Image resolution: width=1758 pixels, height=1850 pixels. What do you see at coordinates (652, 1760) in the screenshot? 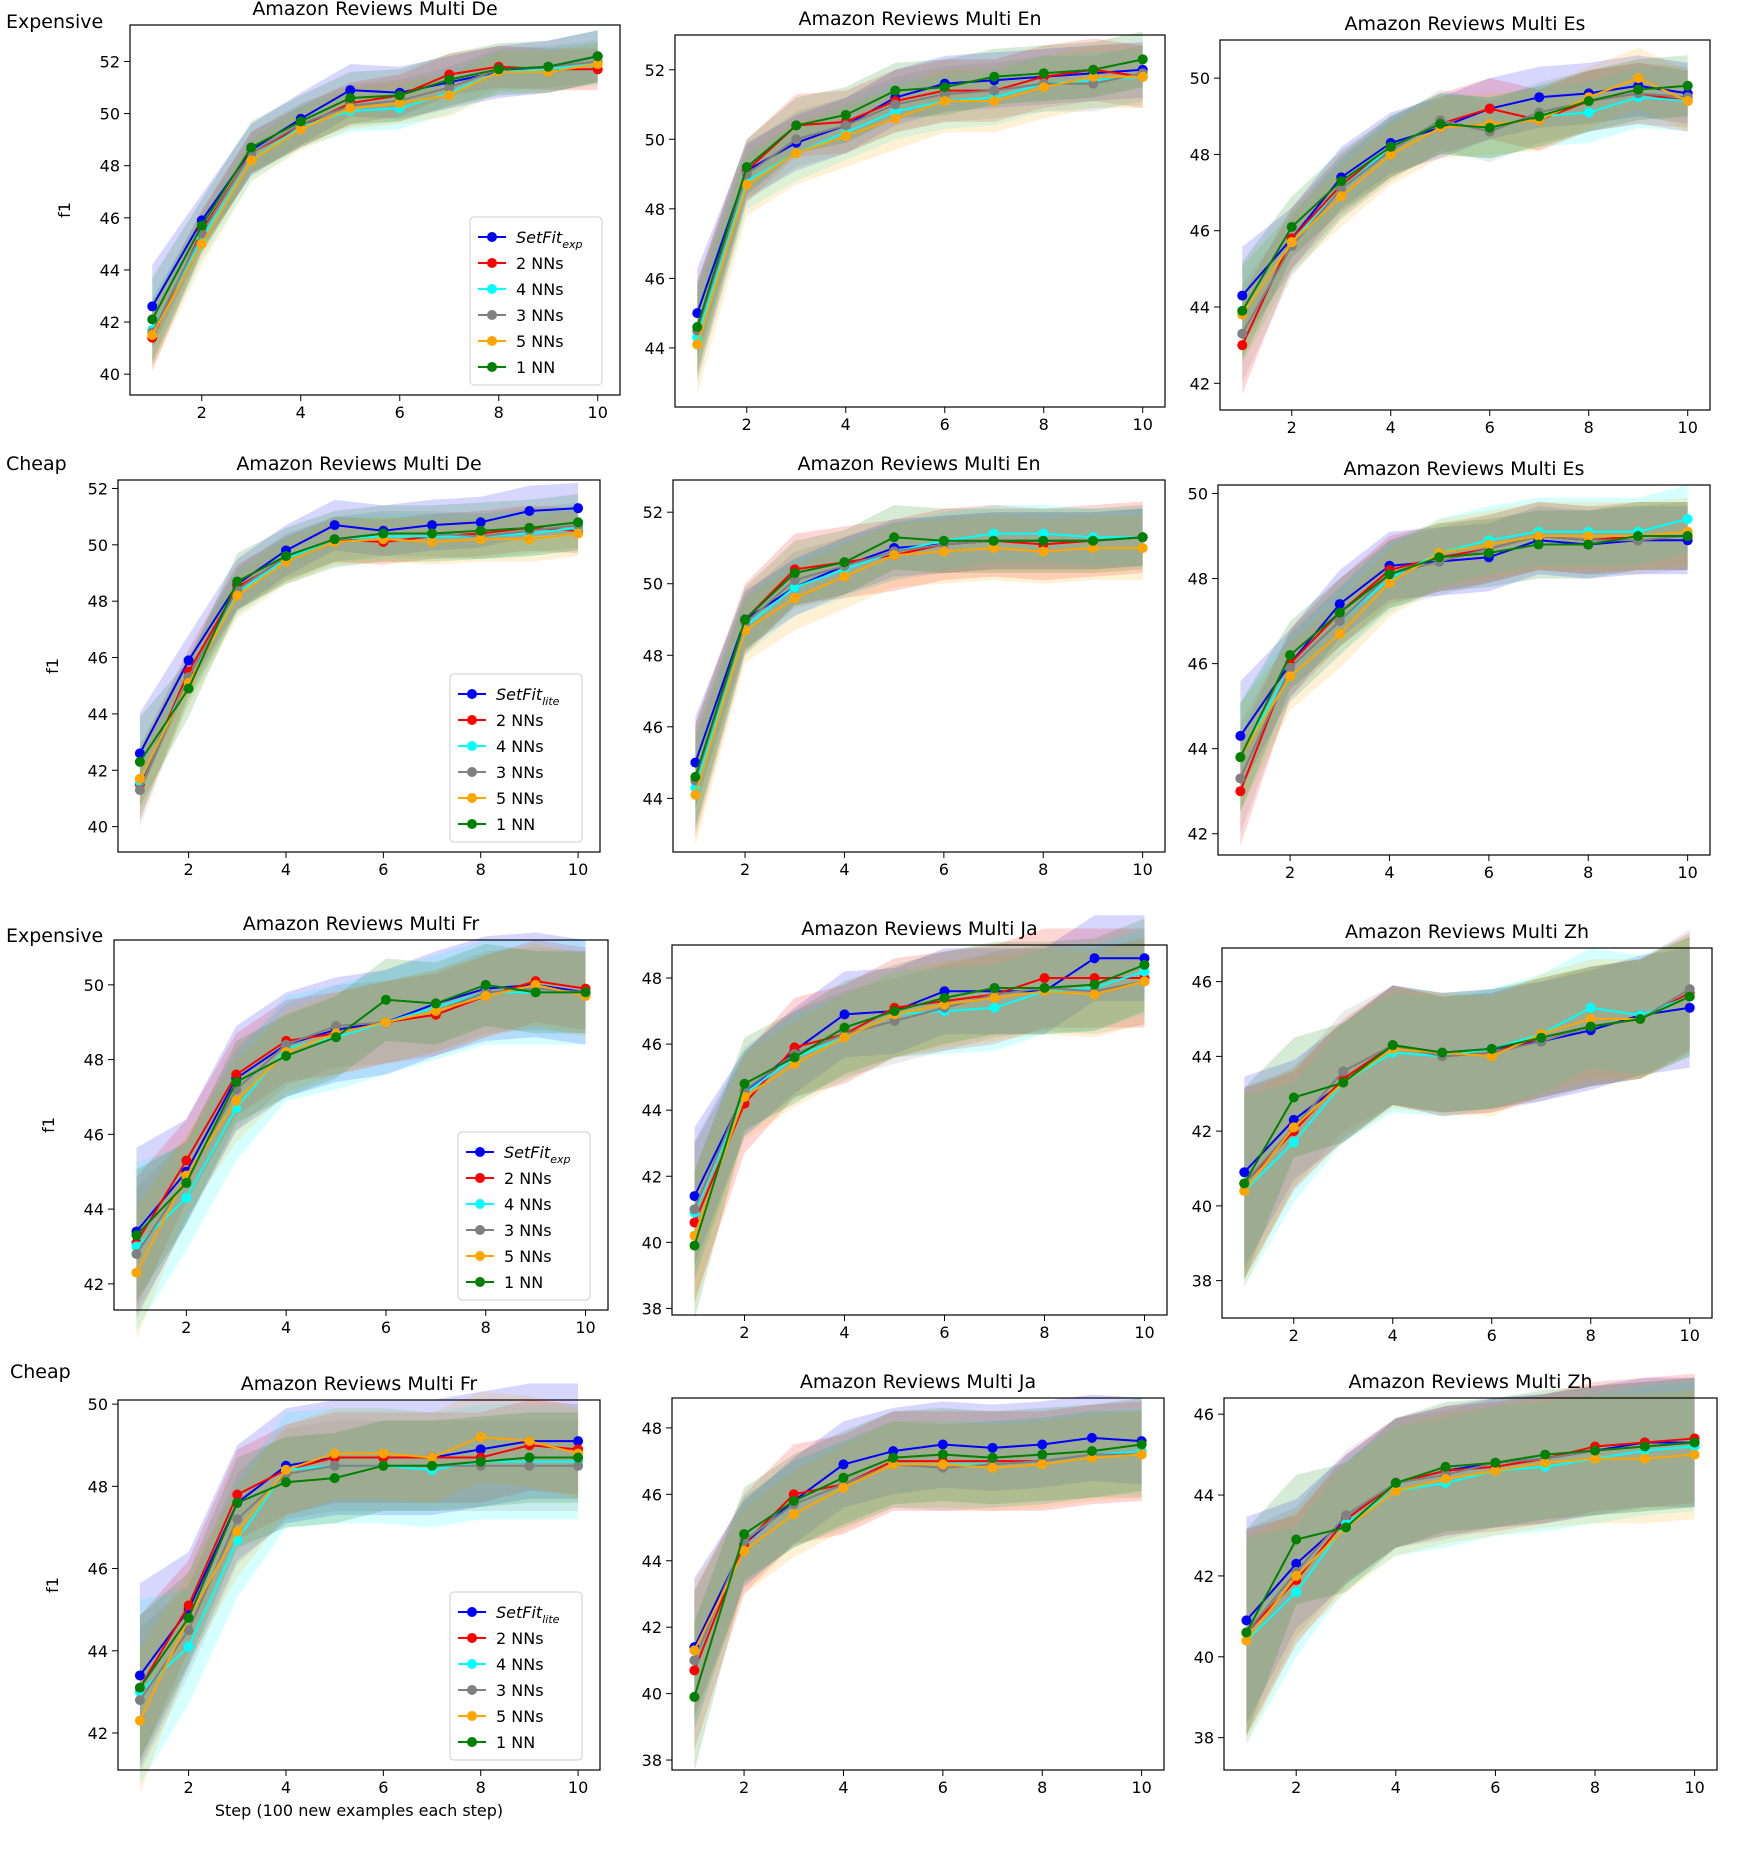
I see `y-tick-label: 38` at bounding box center [652, 1760].